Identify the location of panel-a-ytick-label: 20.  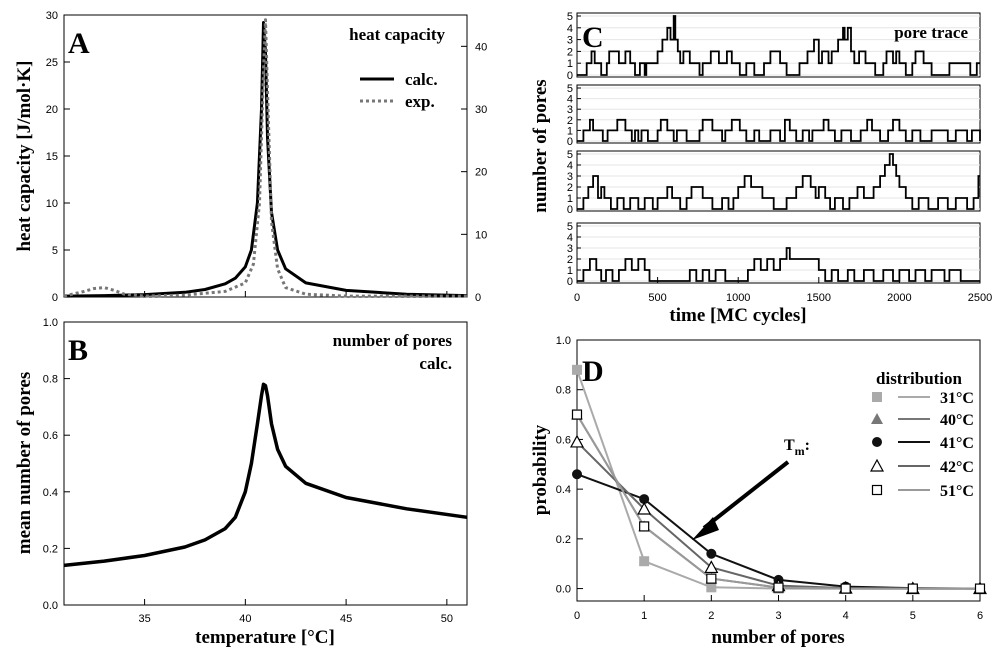
(52, 110).